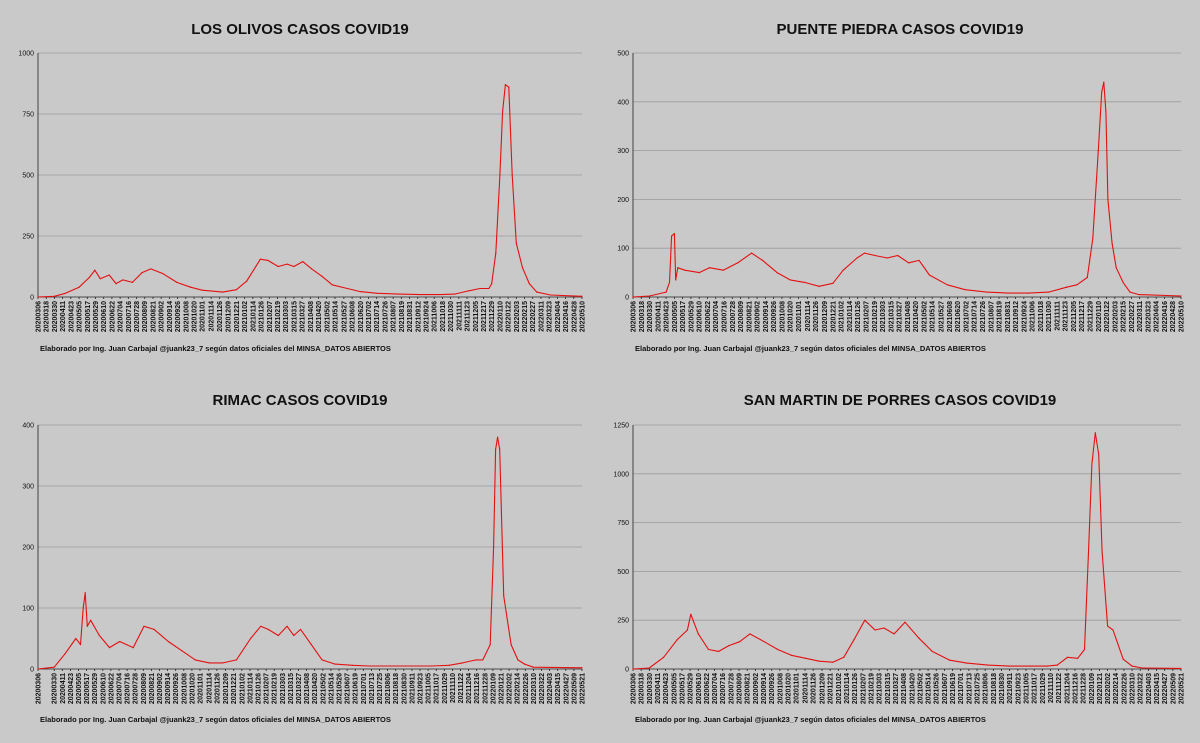  Describe the element at coordinates (28, 237) in the screenshot. I see `y-tick-label: 250` at that location.